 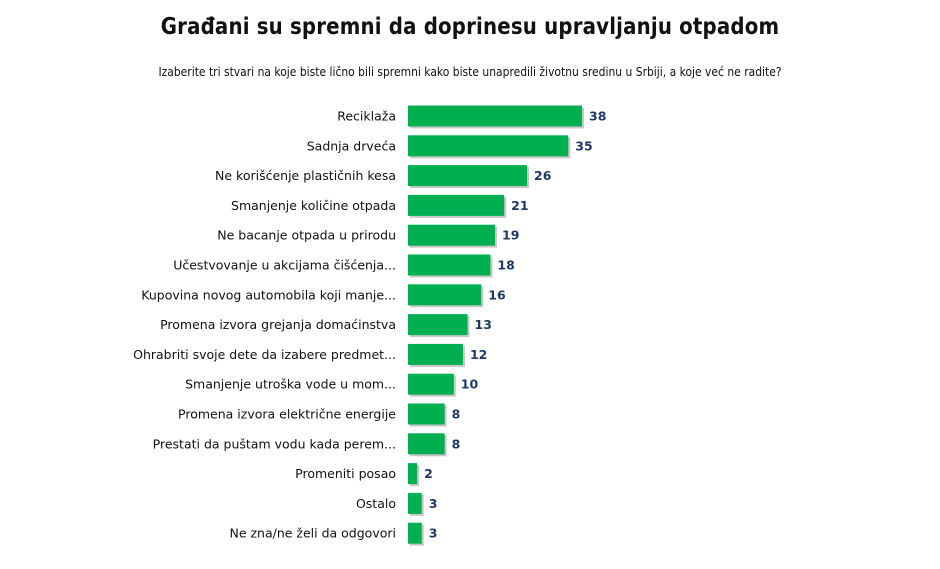 What do you see at coordinates (470, 384) in the screenshot?
I see `value-label: 10` at bounding box center [470, 384].